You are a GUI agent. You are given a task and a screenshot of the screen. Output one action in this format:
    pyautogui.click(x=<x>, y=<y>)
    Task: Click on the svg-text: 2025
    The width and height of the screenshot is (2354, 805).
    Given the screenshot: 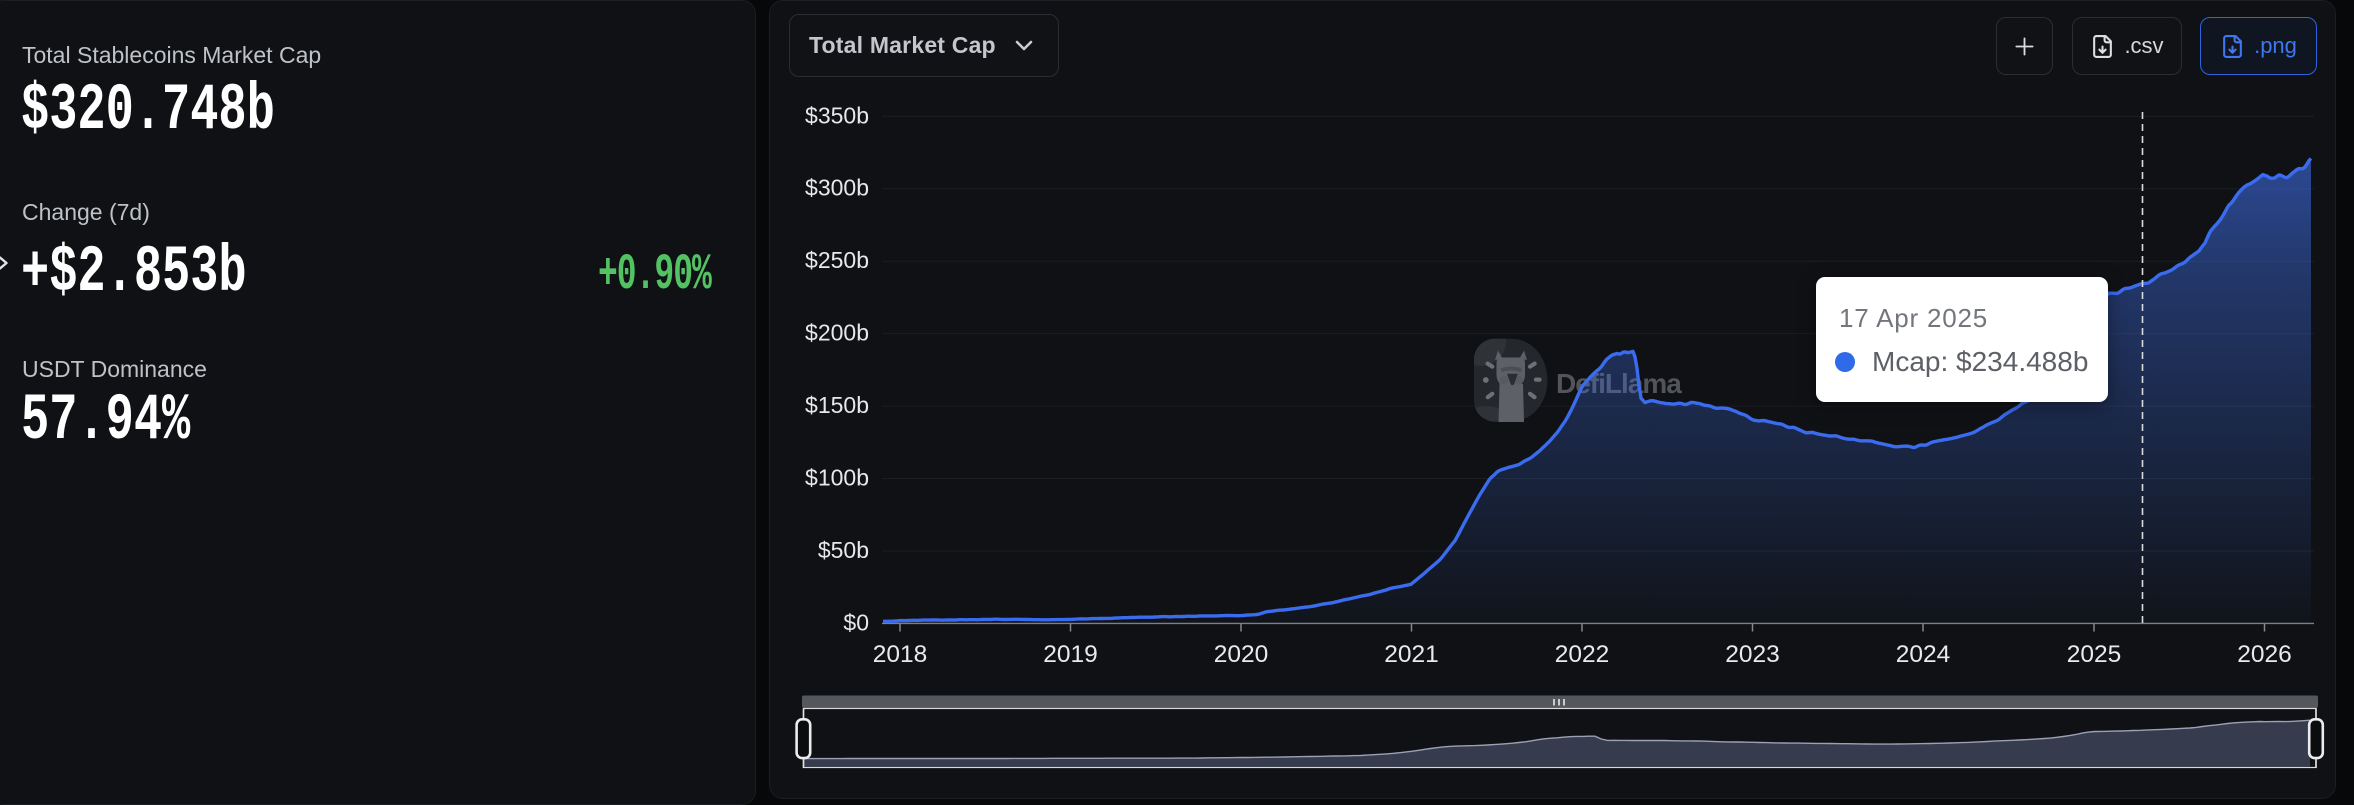 What is the action you would take?
    pyautogui.click(x=2094, y=654)
    